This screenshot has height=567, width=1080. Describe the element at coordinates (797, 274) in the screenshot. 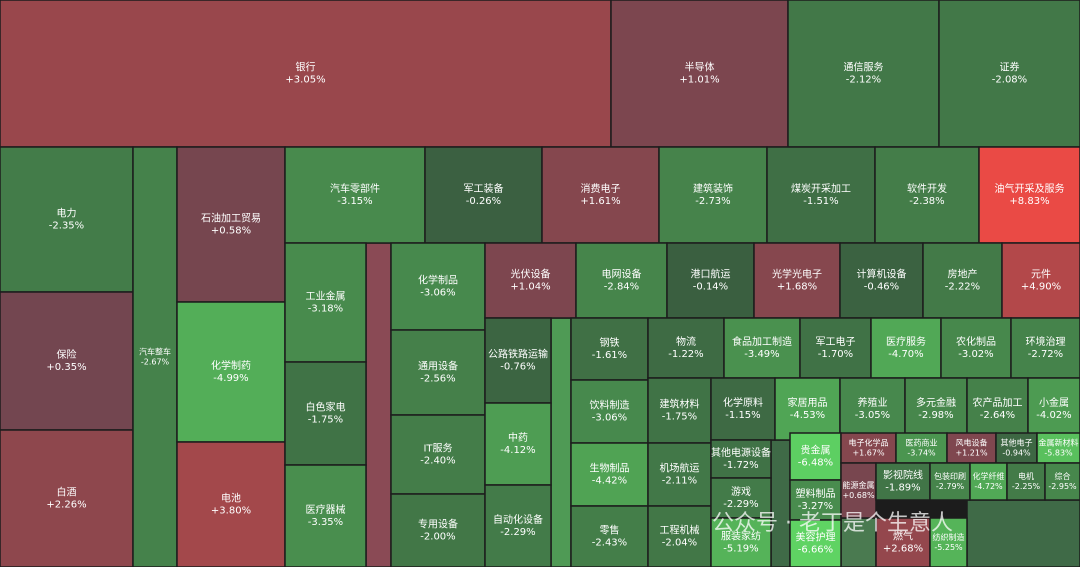

I see `tile-name: 光学光电子` at that location.